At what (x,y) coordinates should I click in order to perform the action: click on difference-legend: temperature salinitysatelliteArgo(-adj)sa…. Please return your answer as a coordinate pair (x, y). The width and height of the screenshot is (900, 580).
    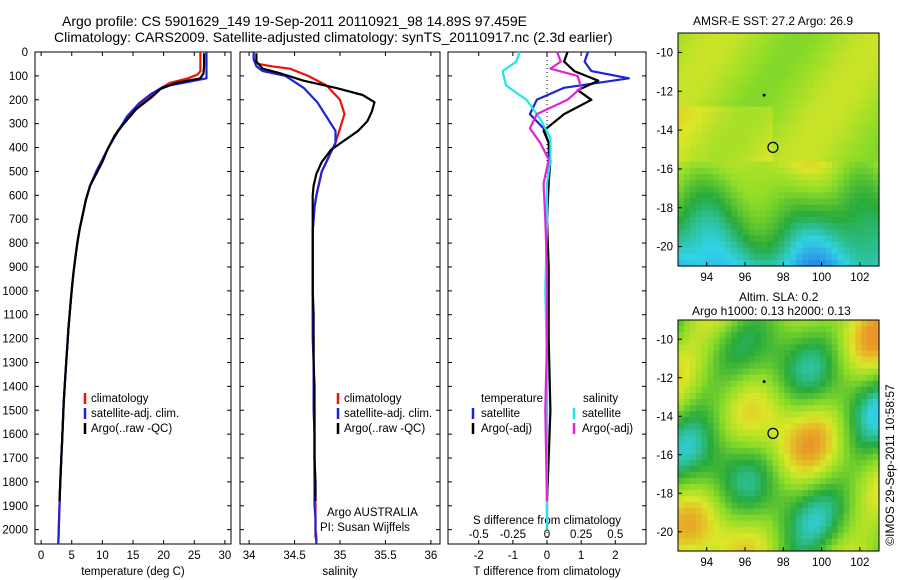
    Looking at the image, I should click on (552, 414).